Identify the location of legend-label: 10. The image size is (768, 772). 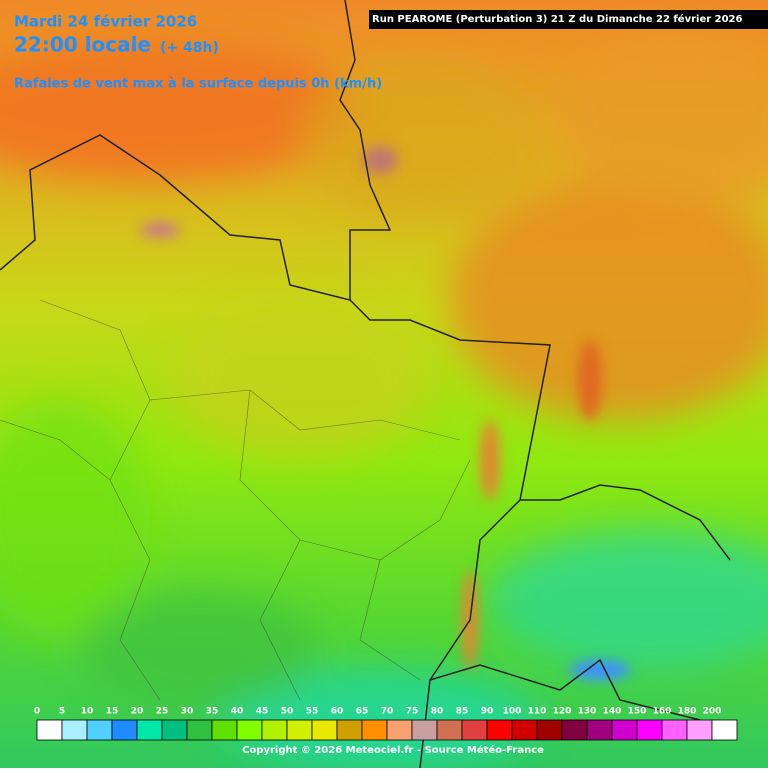
(87, 712).